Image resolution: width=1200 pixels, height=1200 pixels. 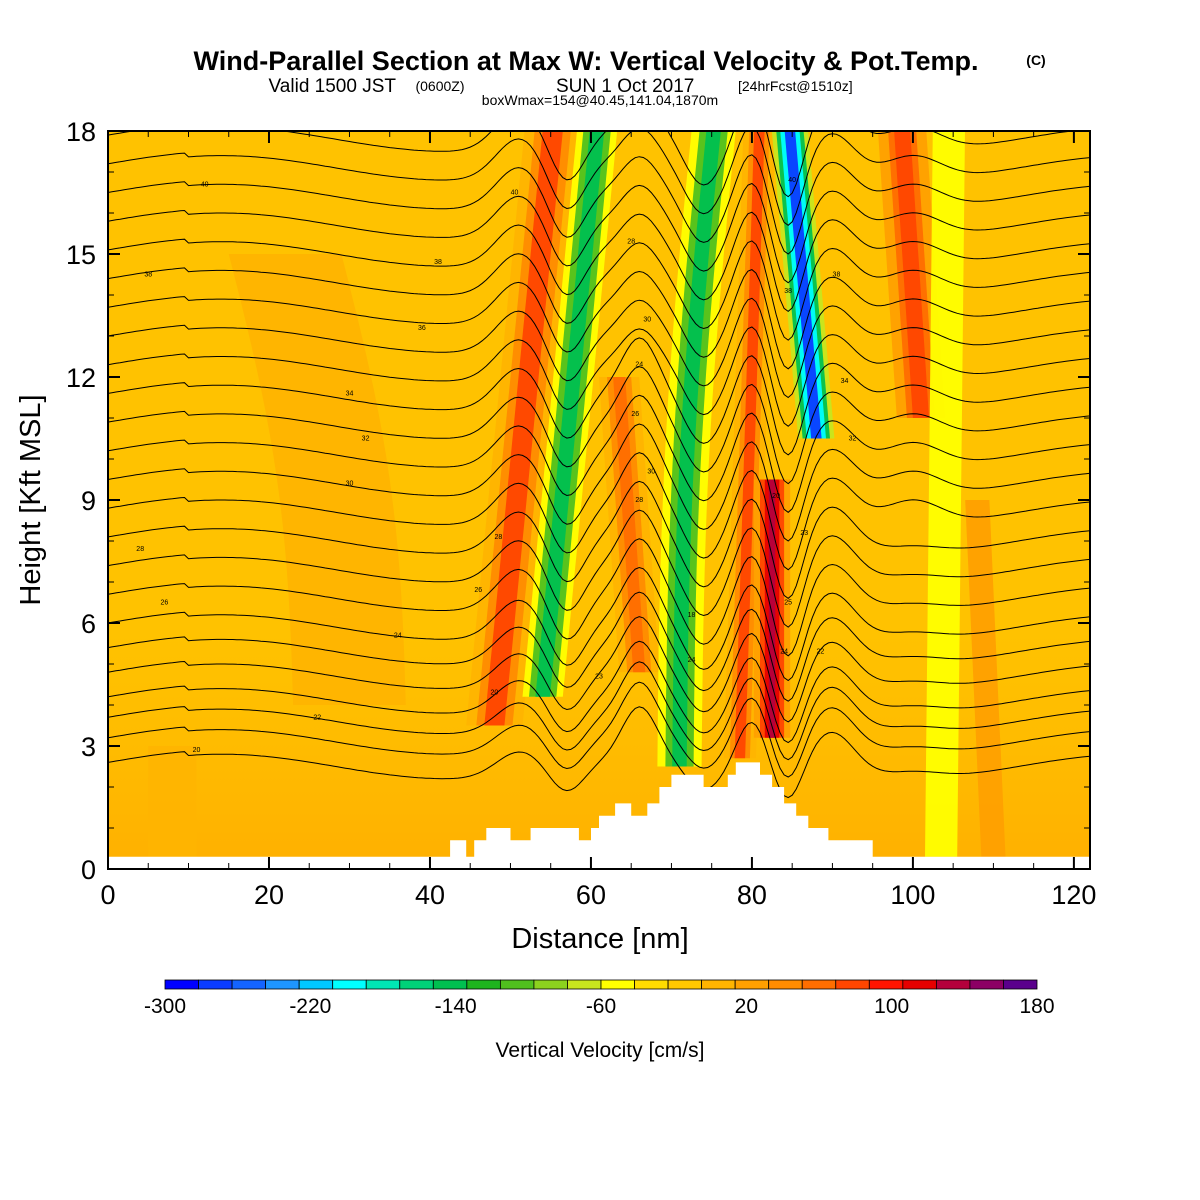 What do you see at coordinates (456, 1006) in the screenshot?
I see `colorbar-label: -140` at bounding box center [456, 1006].